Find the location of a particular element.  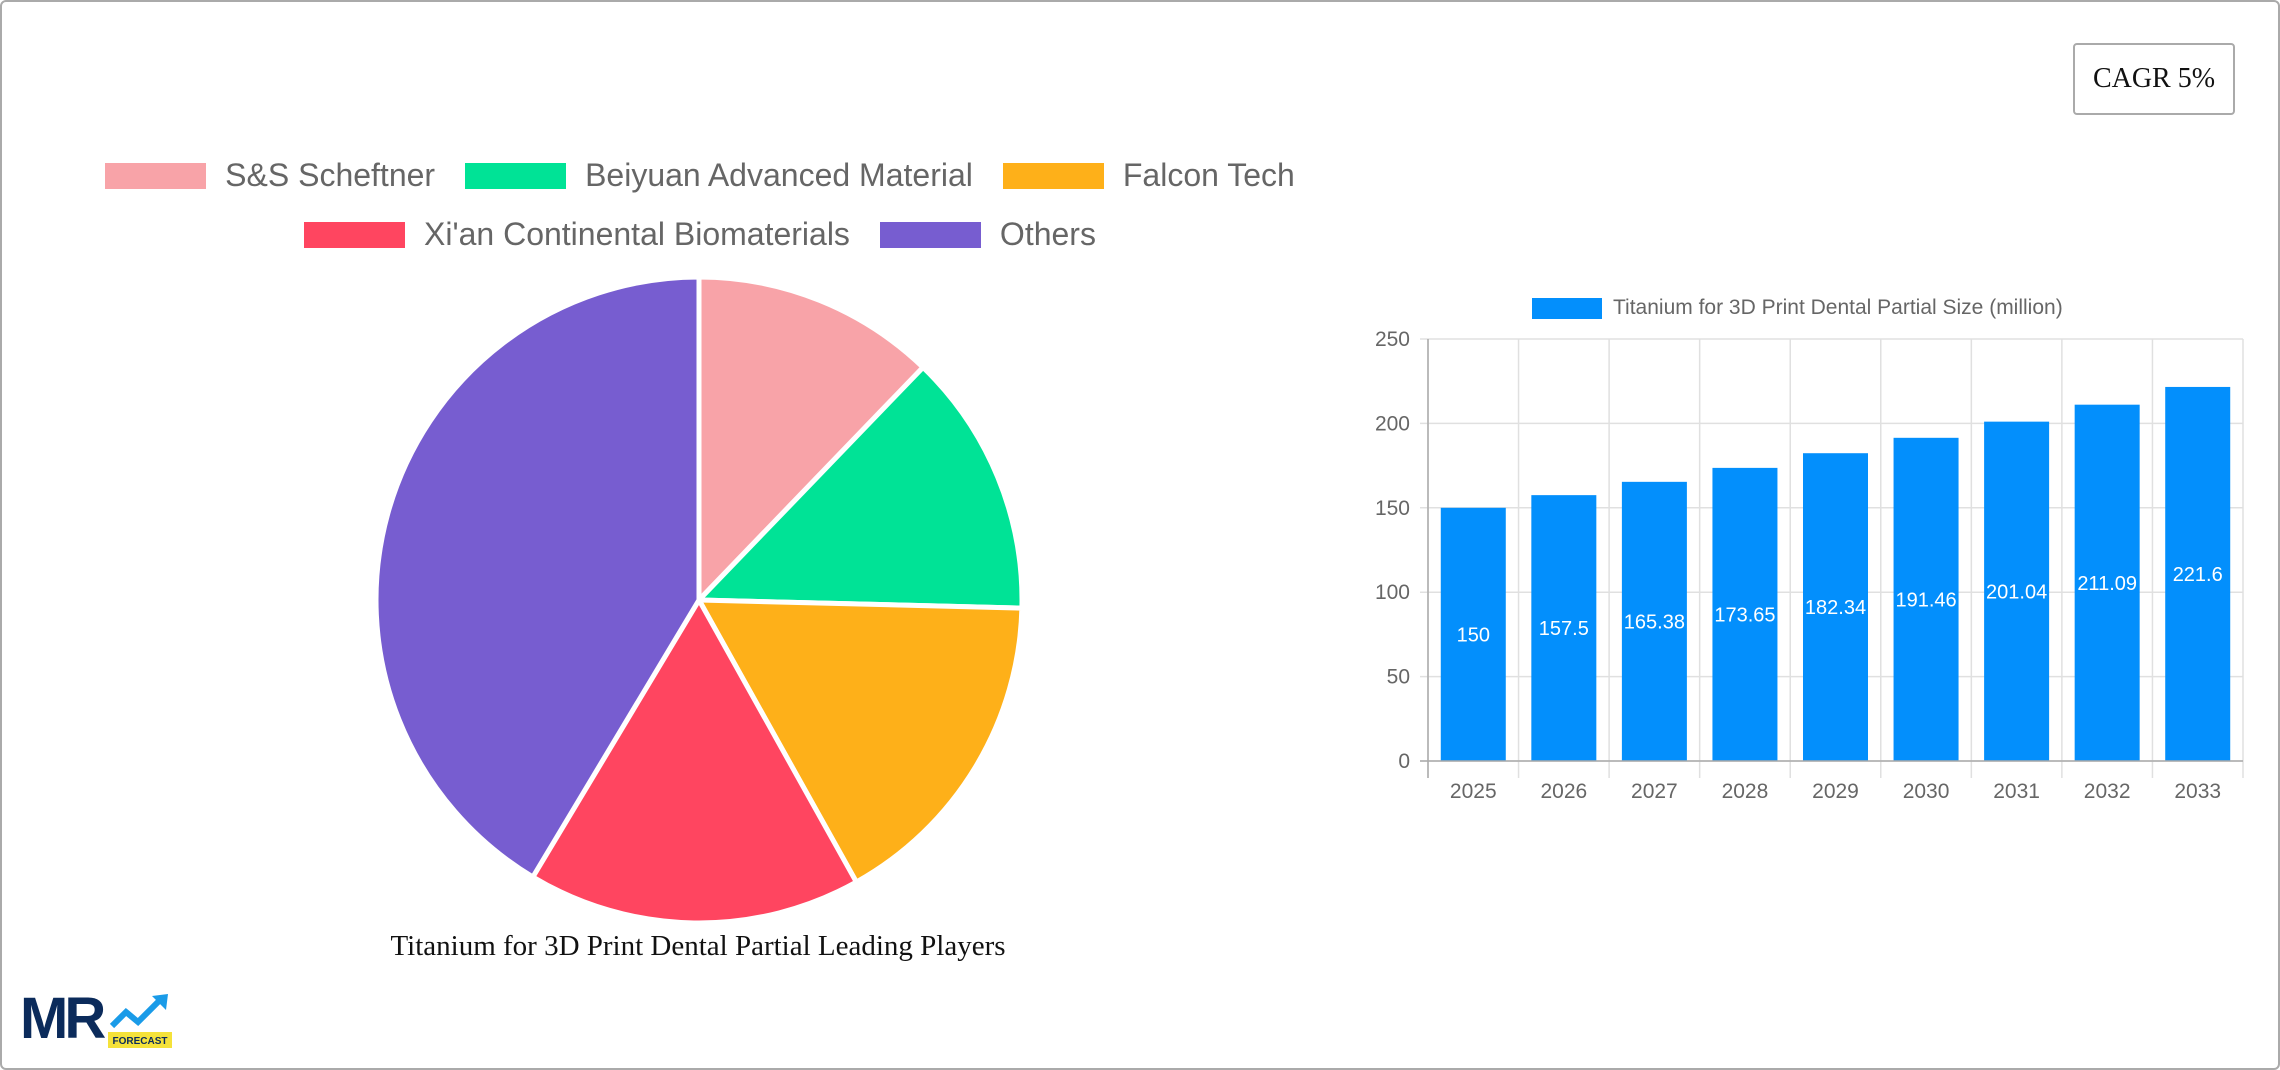

svg-text: 100 is located at coordinates (1392, 592).